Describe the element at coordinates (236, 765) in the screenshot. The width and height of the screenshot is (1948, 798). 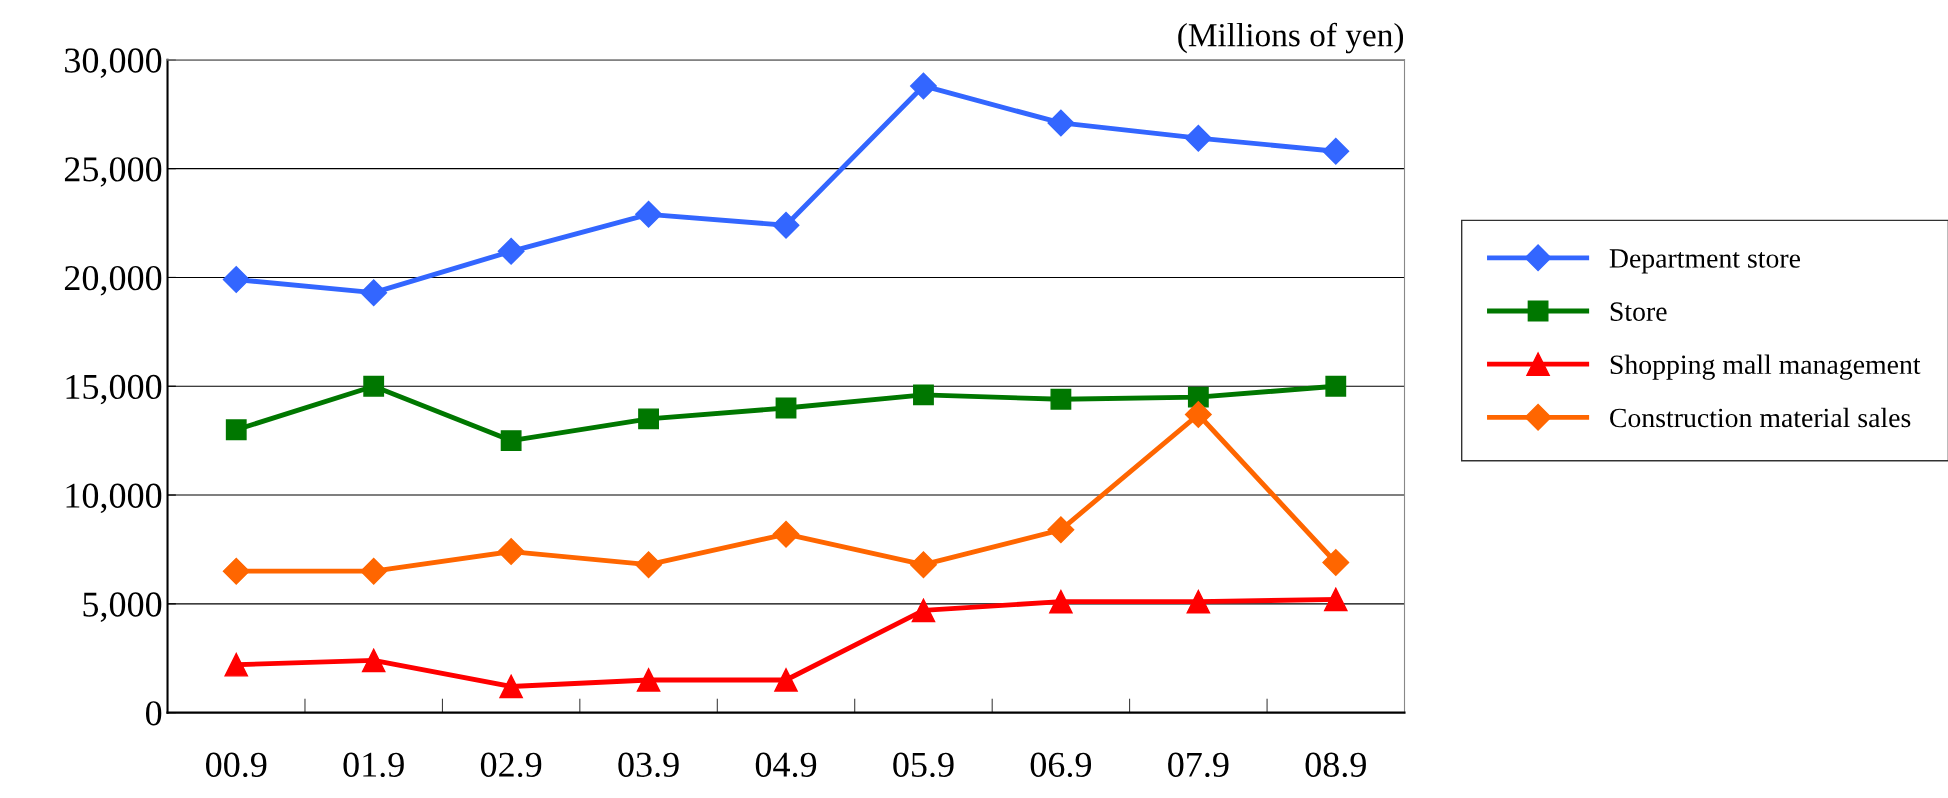
I see `x-tick-label: 00.9` at that location.